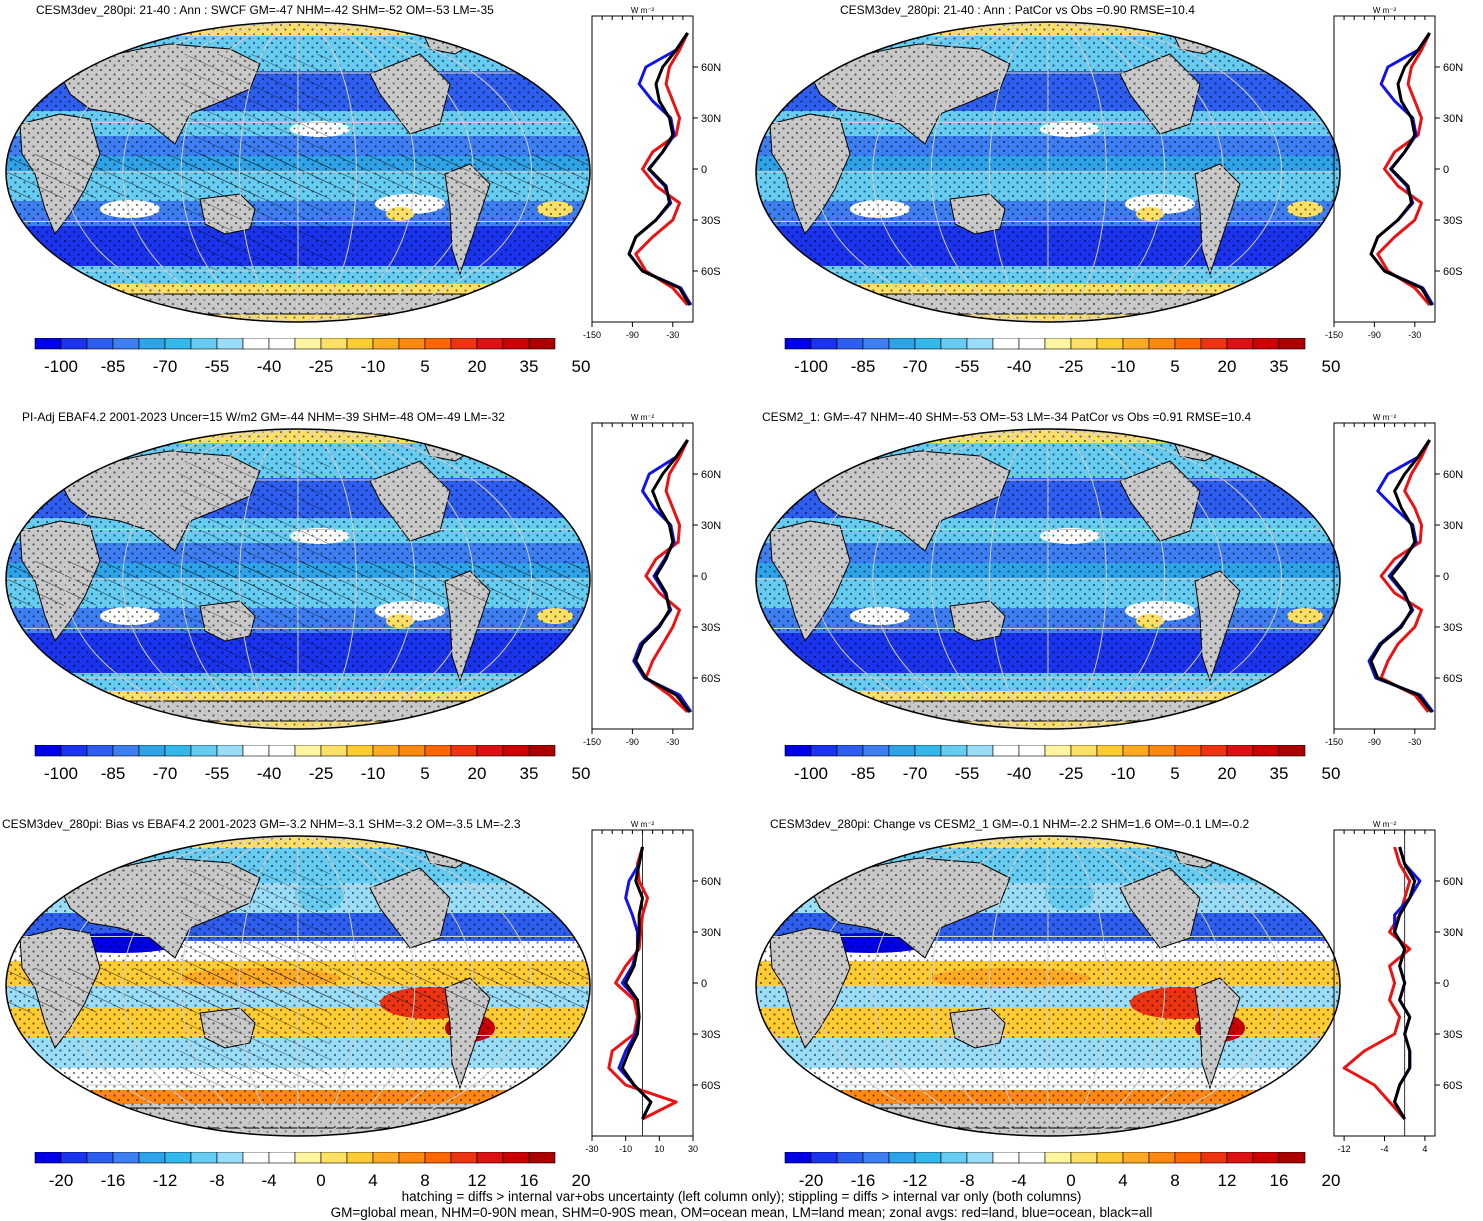  I want to click on colorbar-tick-label: -70, so click(165, 366).